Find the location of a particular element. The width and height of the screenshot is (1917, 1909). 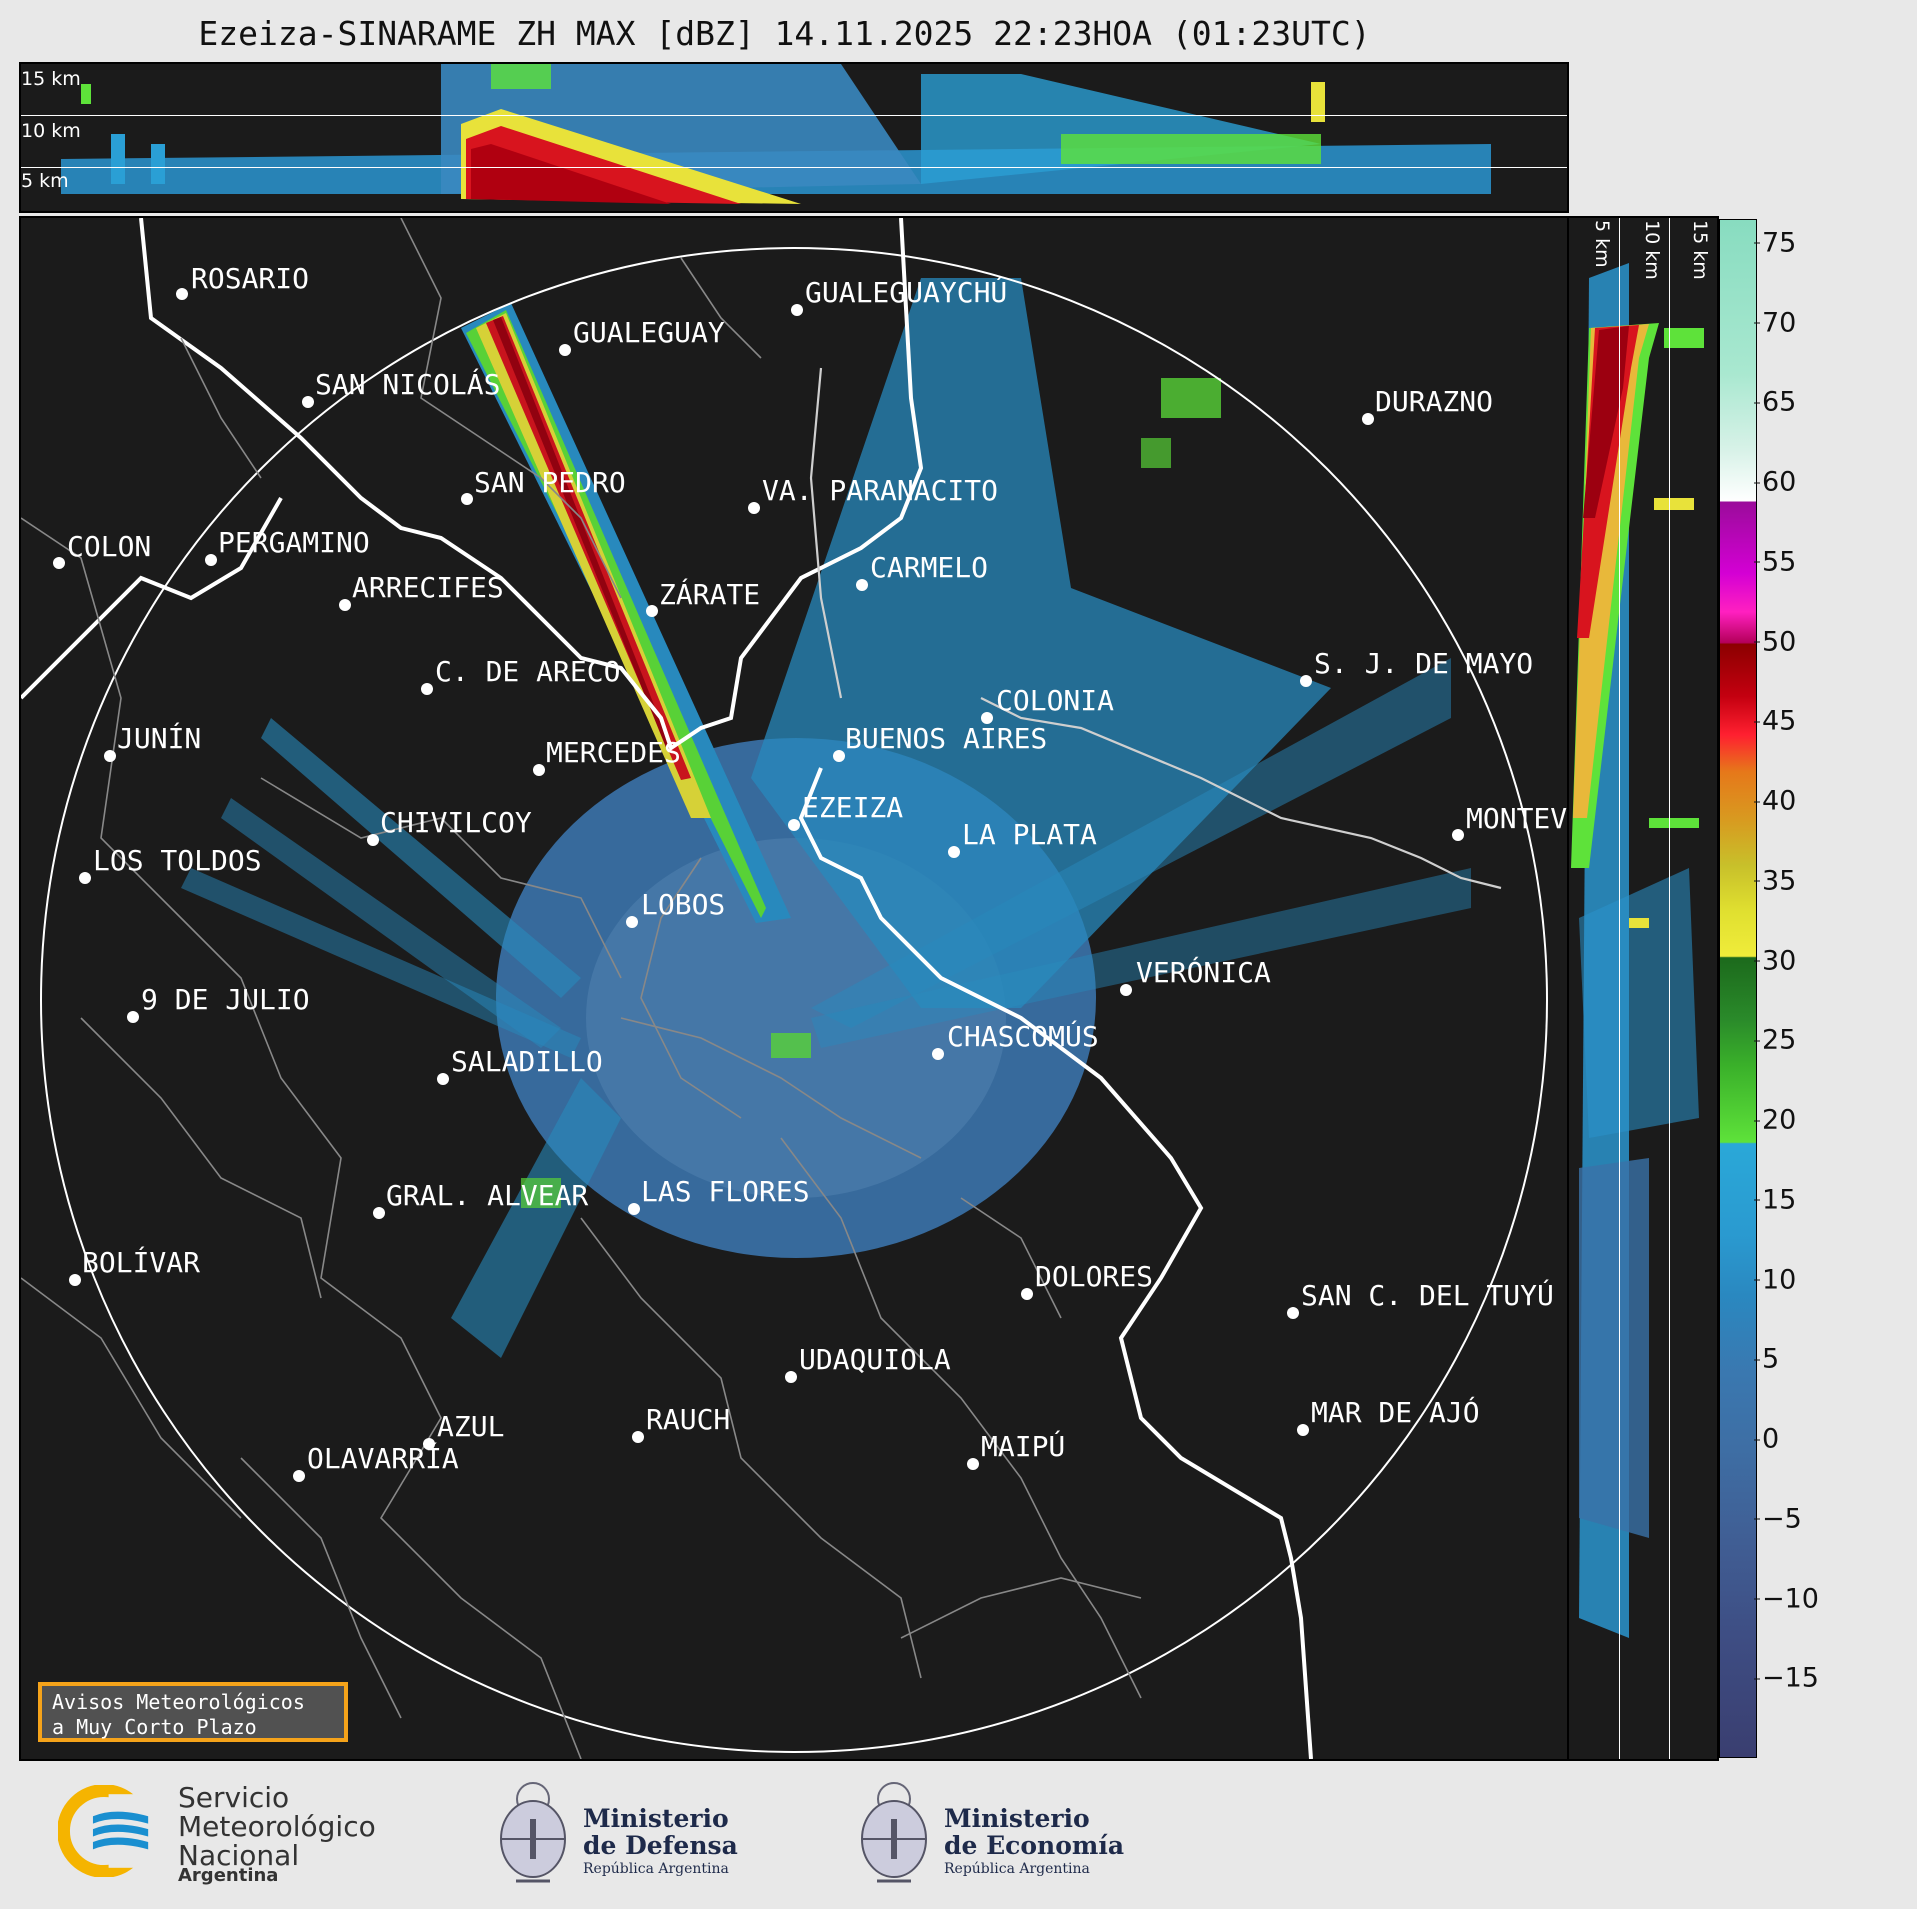

city-label-veronica: VERÓNICA is located at coordinates (1203, 972).